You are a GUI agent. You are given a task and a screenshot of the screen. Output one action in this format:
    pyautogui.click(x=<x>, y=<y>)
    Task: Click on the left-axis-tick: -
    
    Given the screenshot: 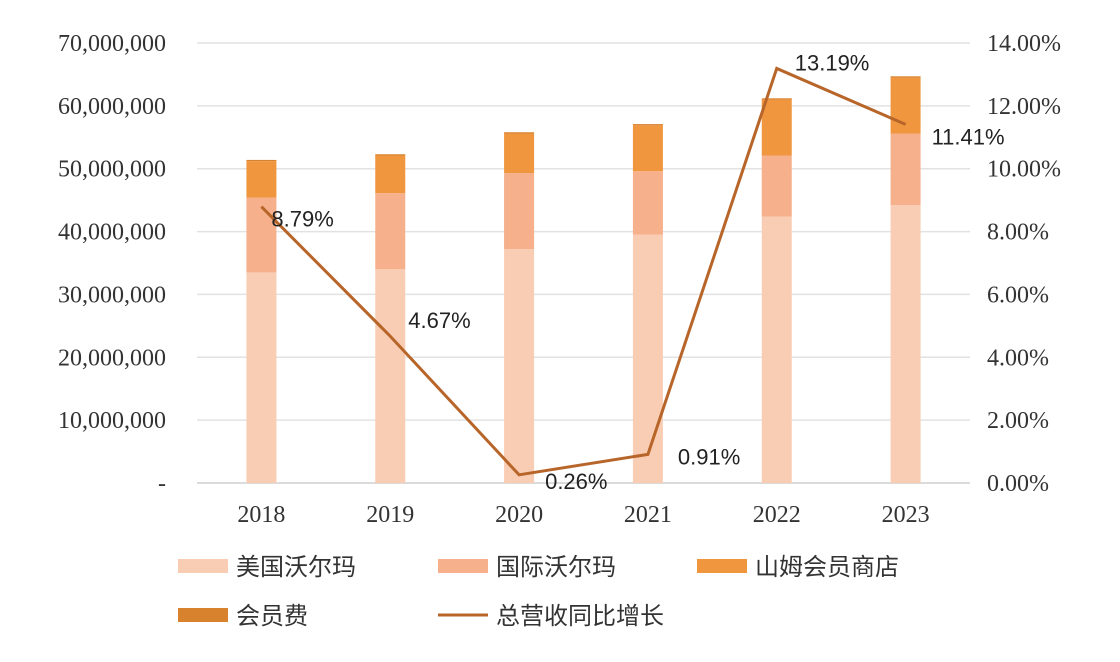 What is the action you would take?
    pyautogui.click(x=162, y=484)
    